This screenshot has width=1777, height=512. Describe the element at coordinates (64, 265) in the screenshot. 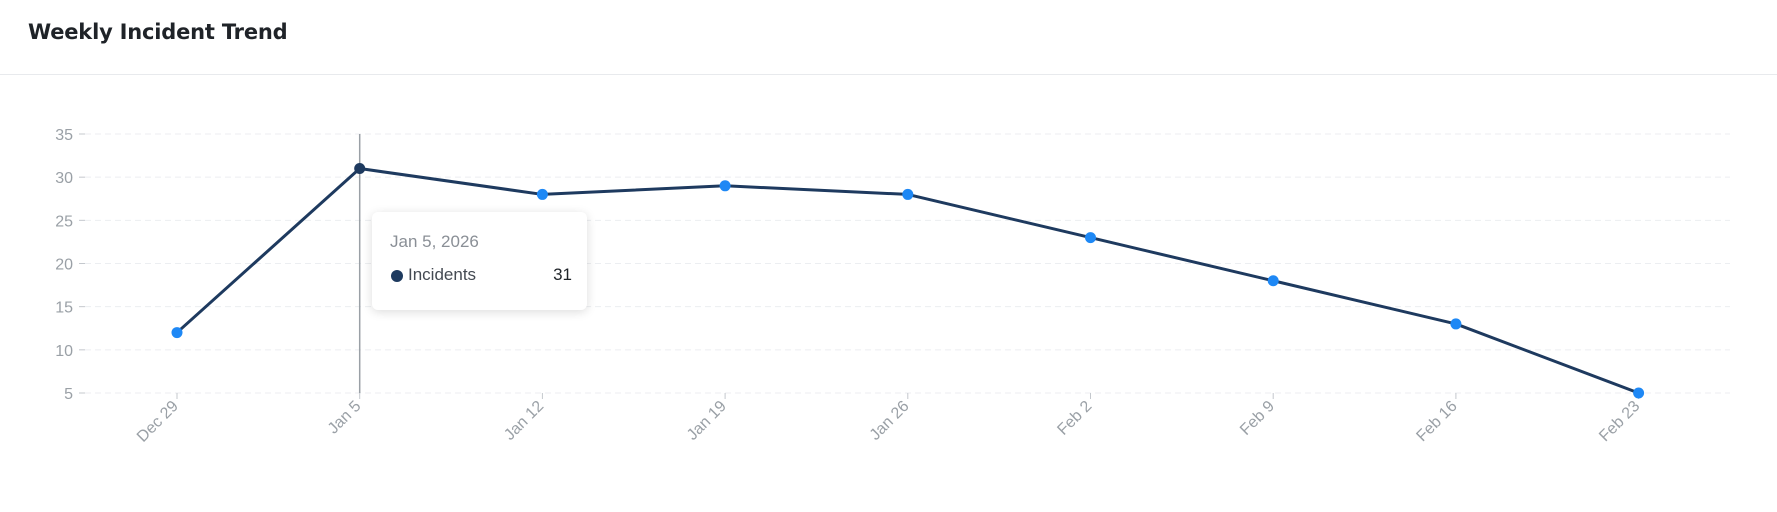

I see `y-tick-label: 20` at that location.